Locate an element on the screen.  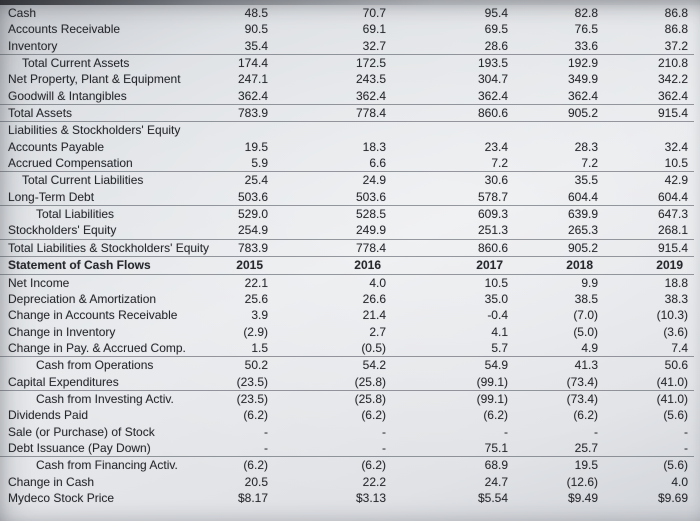
cell-value: 35.0 is located at coordinates (496, 298).